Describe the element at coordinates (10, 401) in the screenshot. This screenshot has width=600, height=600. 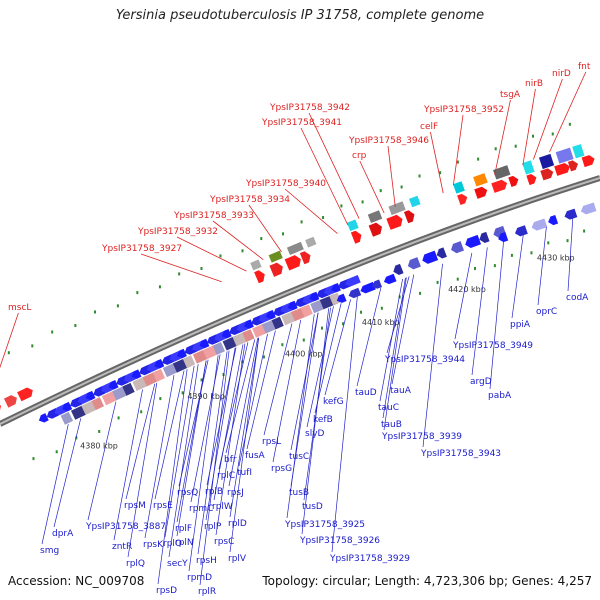
I see `fwd-left-1-shape` at that location.